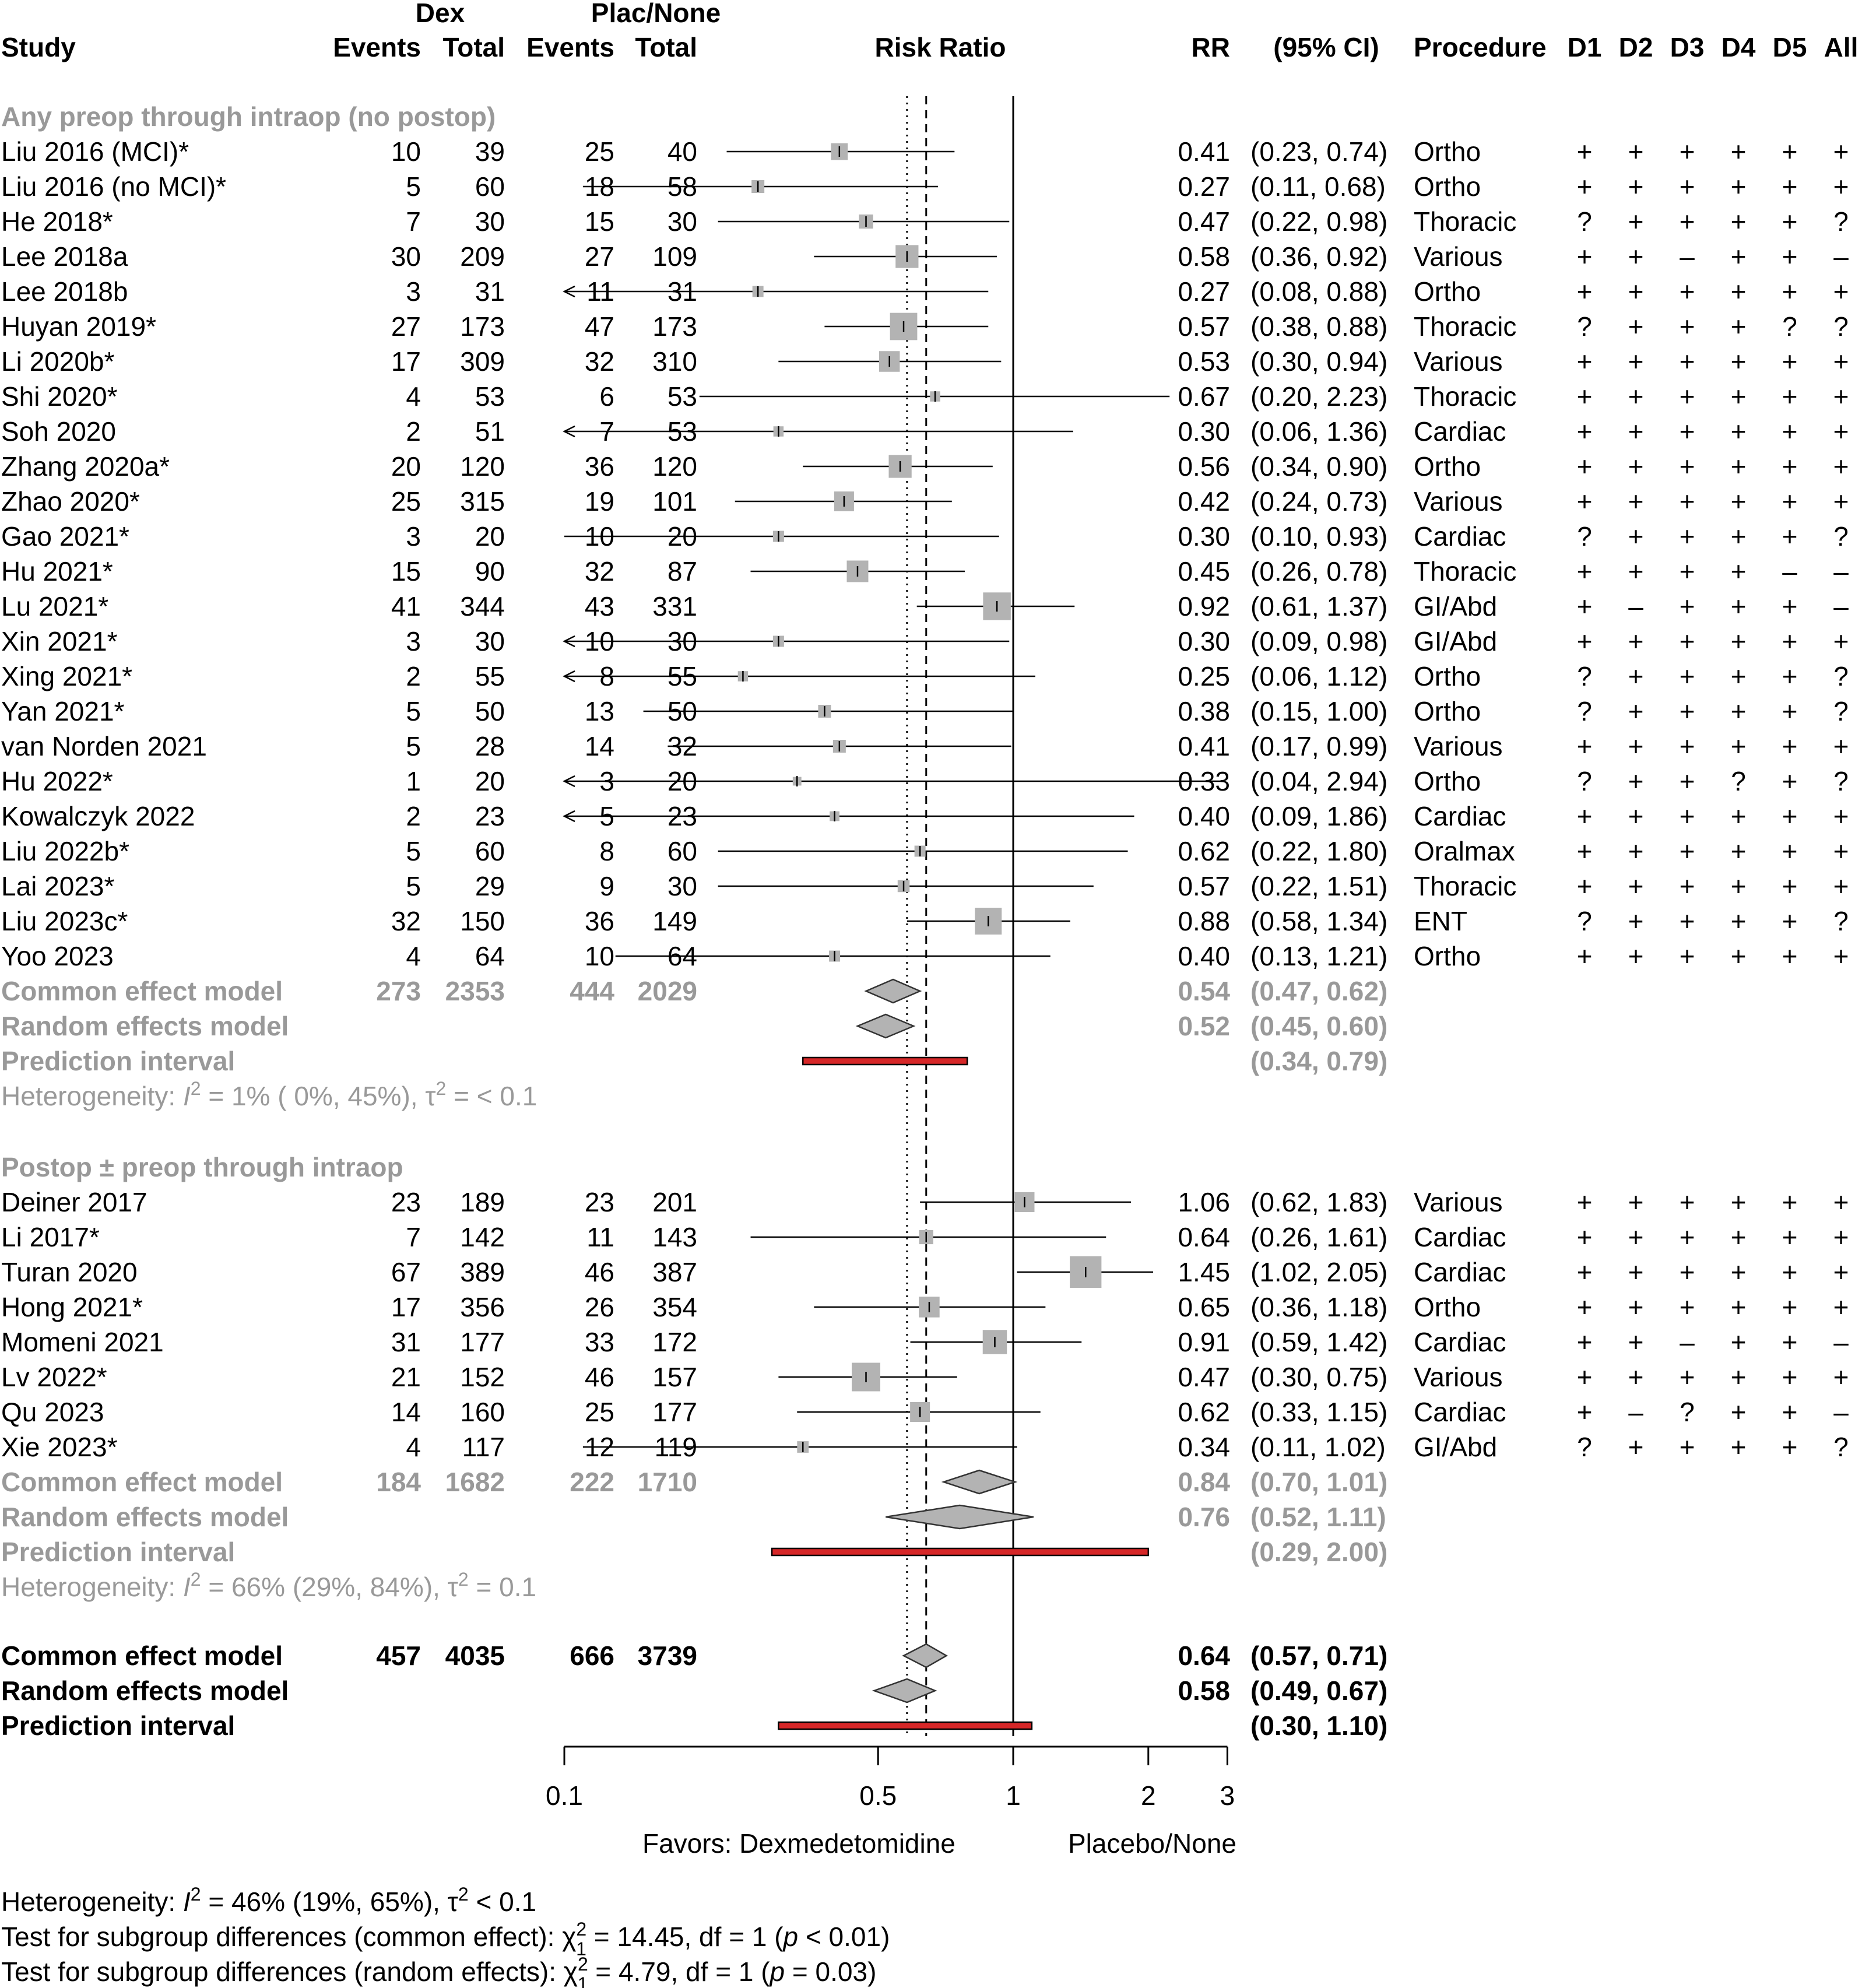 The height and width of the screenshot is (1988, 1862). Describe the element at coordinates (599, 1447) in the screenshot. I see `events-plac: 12` at that location.